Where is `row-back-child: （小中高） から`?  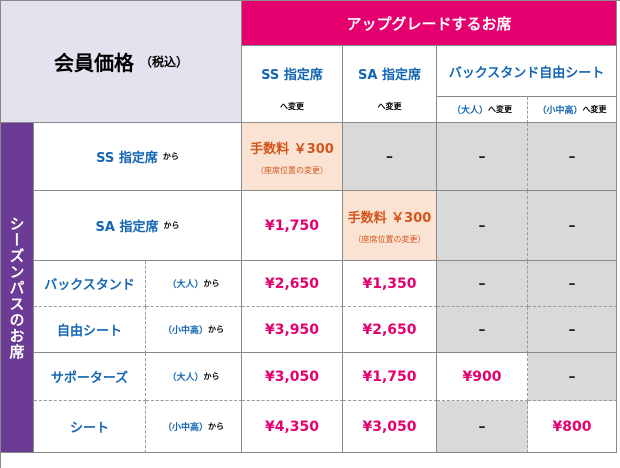
row-back-child: （小中高） から is located at coordinates (194, 330).